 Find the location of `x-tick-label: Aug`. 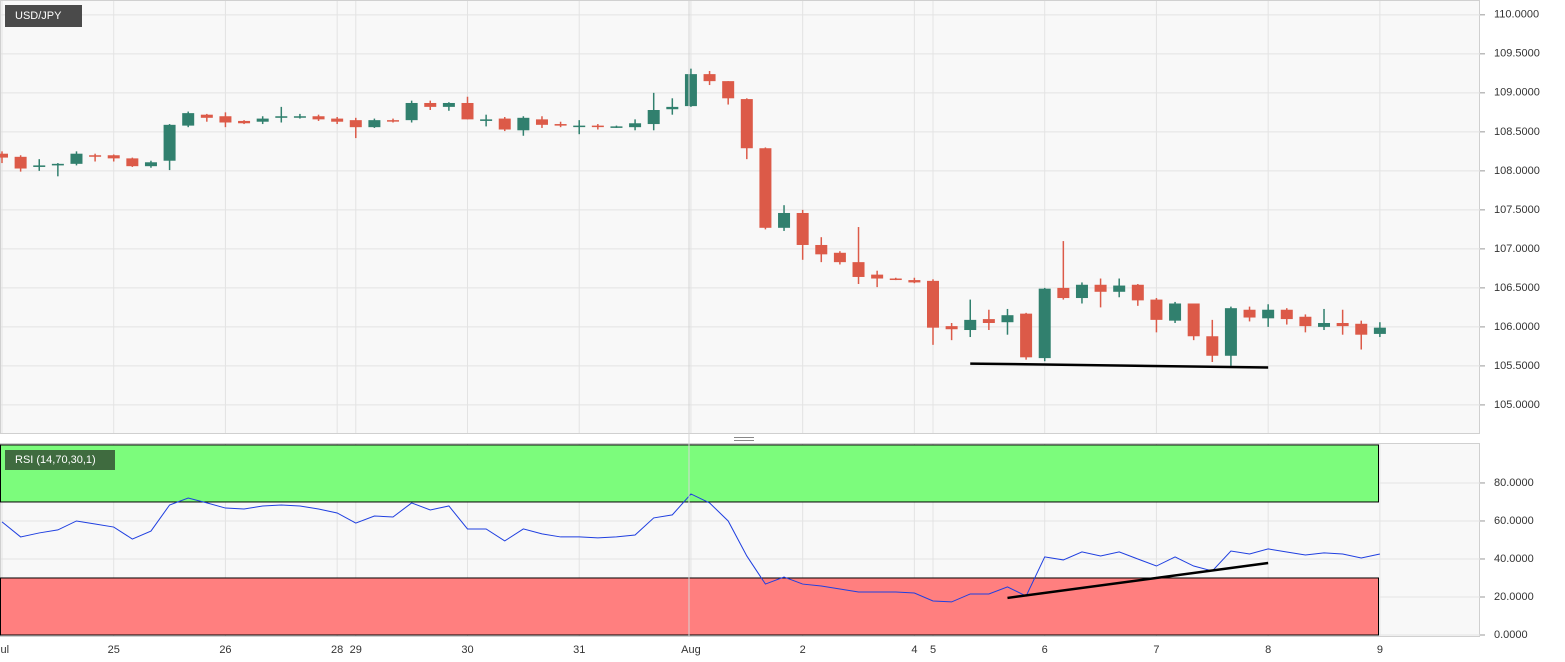

x-tick-label: Aug is located at coordinates (691, 650).